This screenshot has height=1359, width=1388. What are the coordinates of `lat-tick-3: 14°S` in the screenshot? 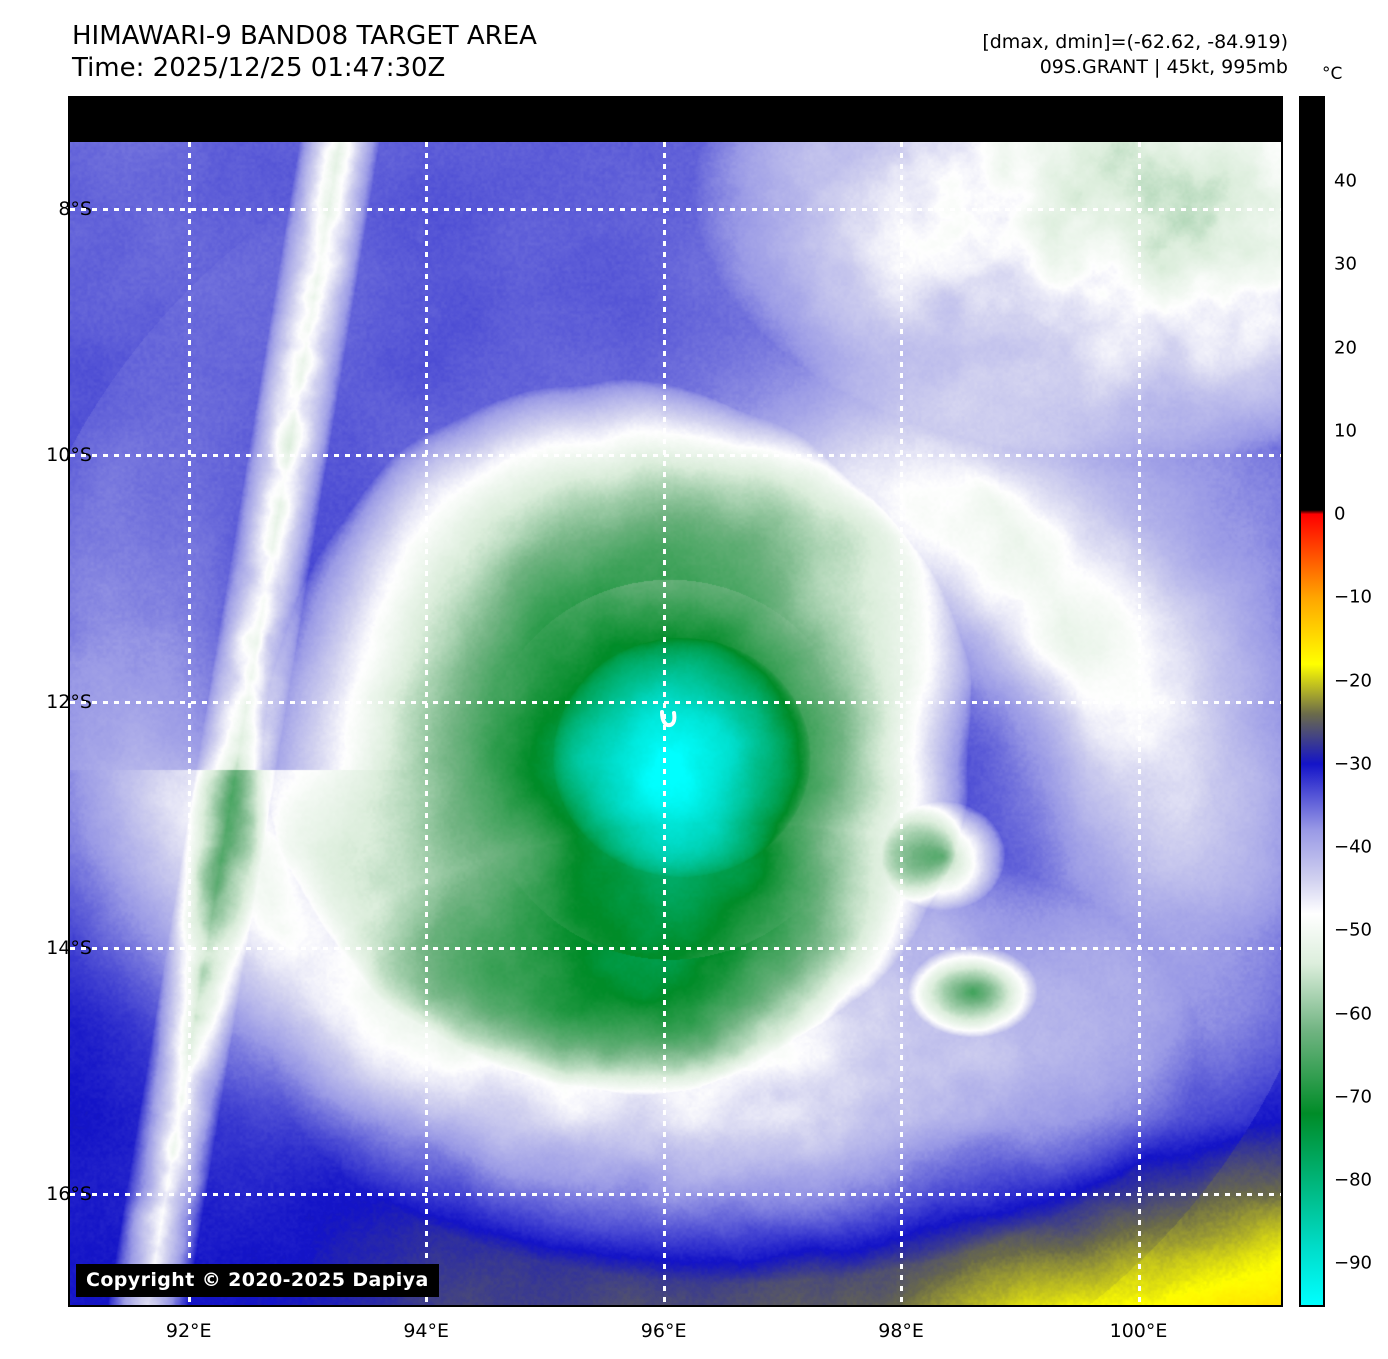 It's located at (69, 947).